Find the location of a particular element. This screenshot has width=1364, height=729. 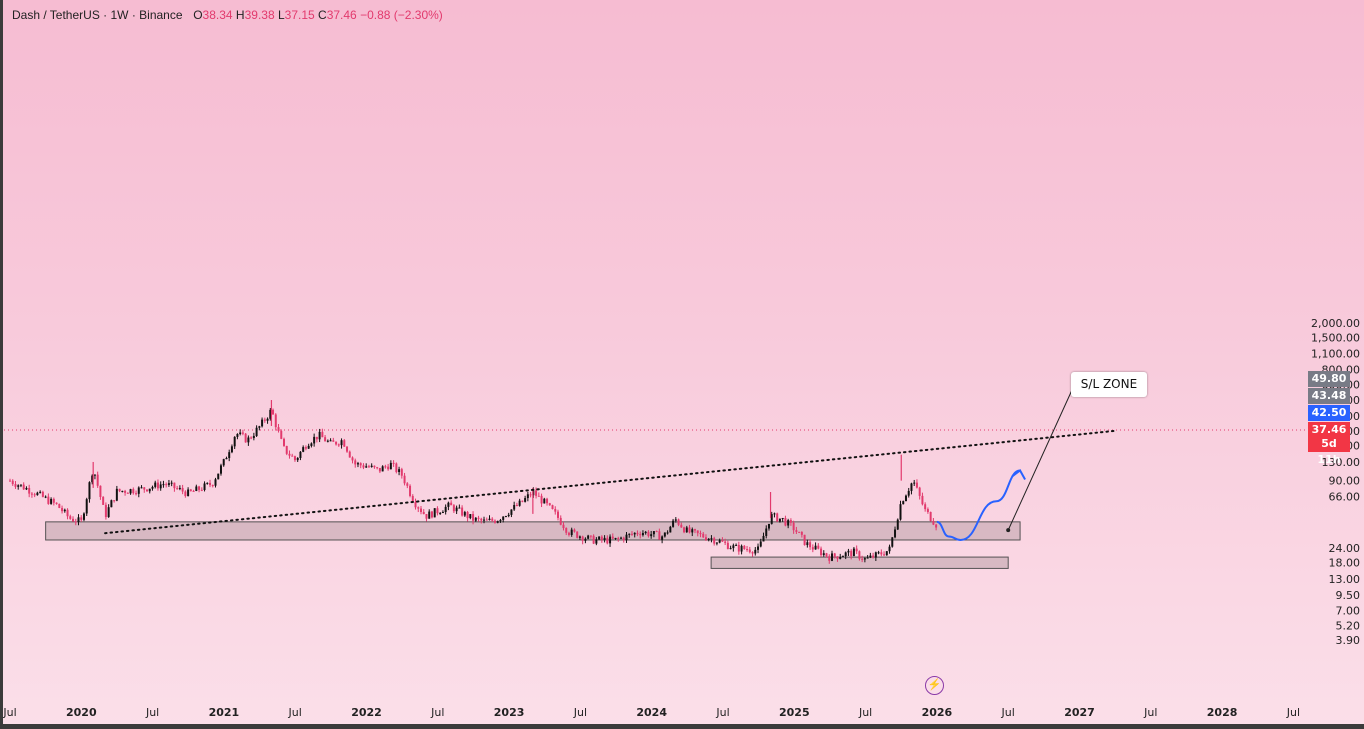

x-year-label: 2022 is located at coordinates (366, 712).